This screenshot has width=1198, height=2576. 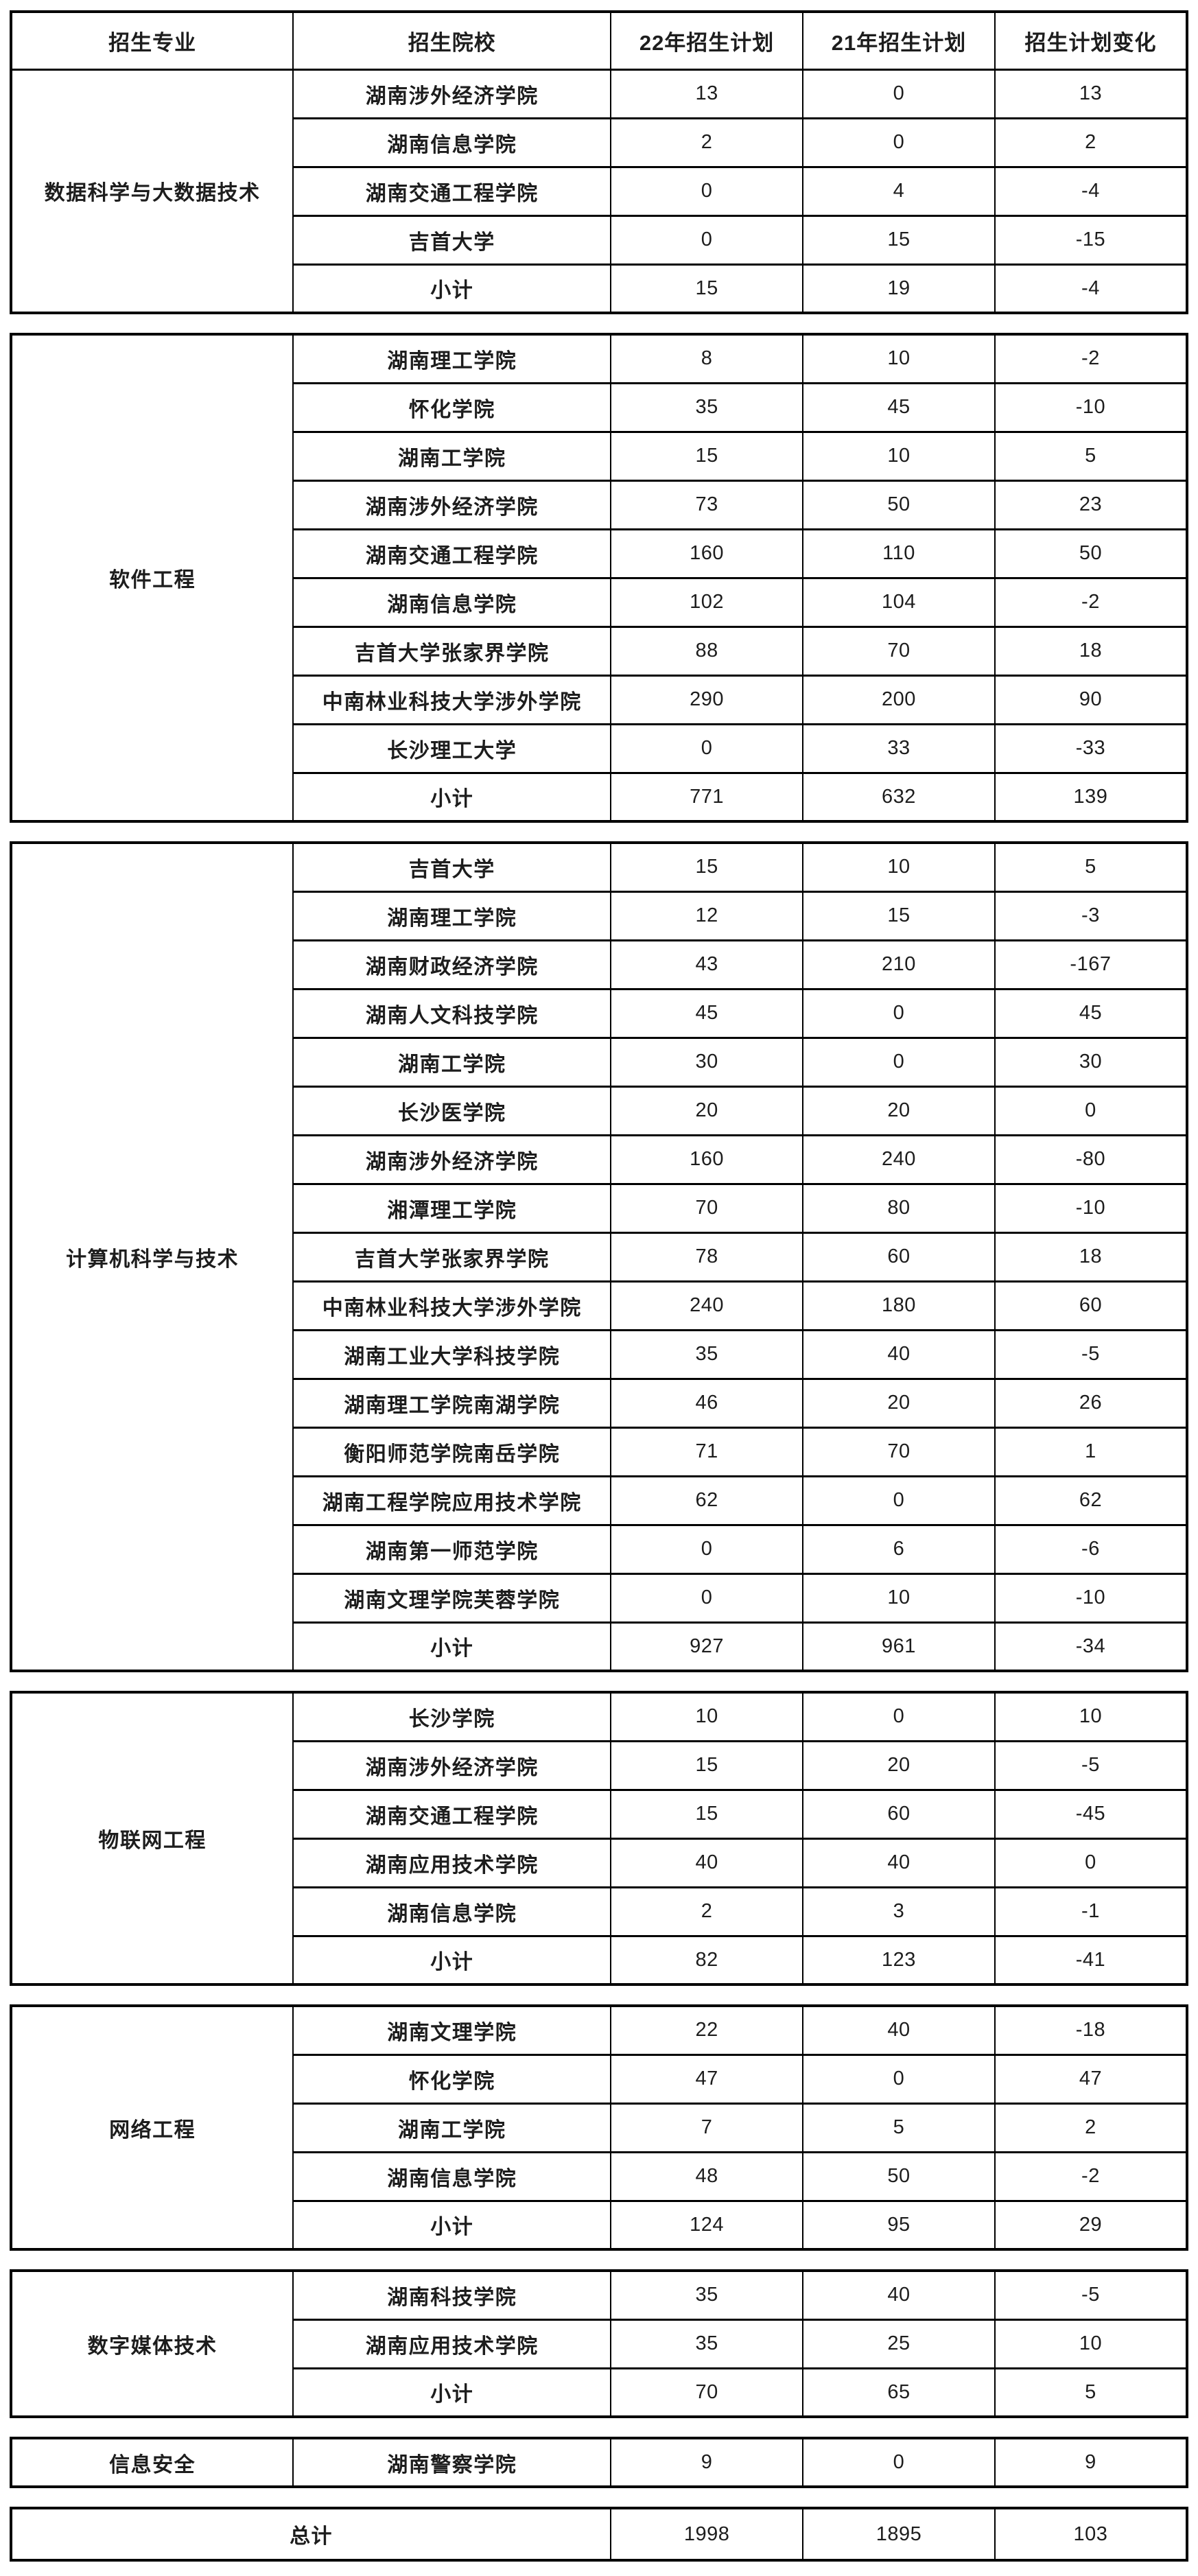 What do you see at coordinates (452, 358) in the screenshot?
I see `college-cell: 湖南理工学院` at bounding box center [452, 358].